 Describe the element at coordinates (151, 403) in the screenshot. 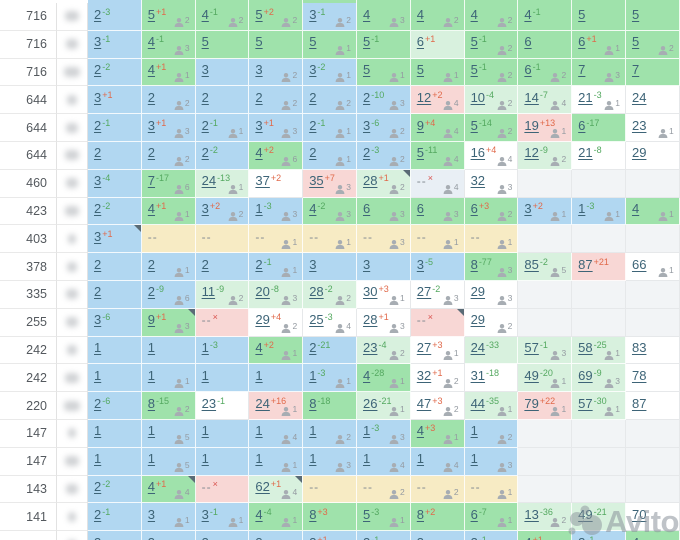

I see `position-link: 8` at that location.